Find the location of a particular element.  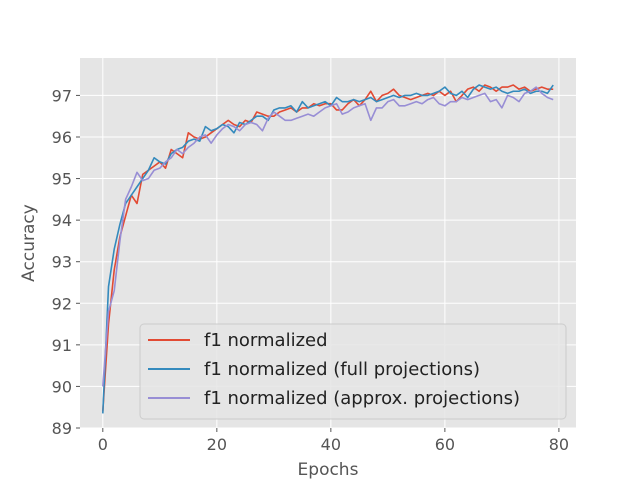

y-tick-label: 93 is located at coordinates (62, 262).